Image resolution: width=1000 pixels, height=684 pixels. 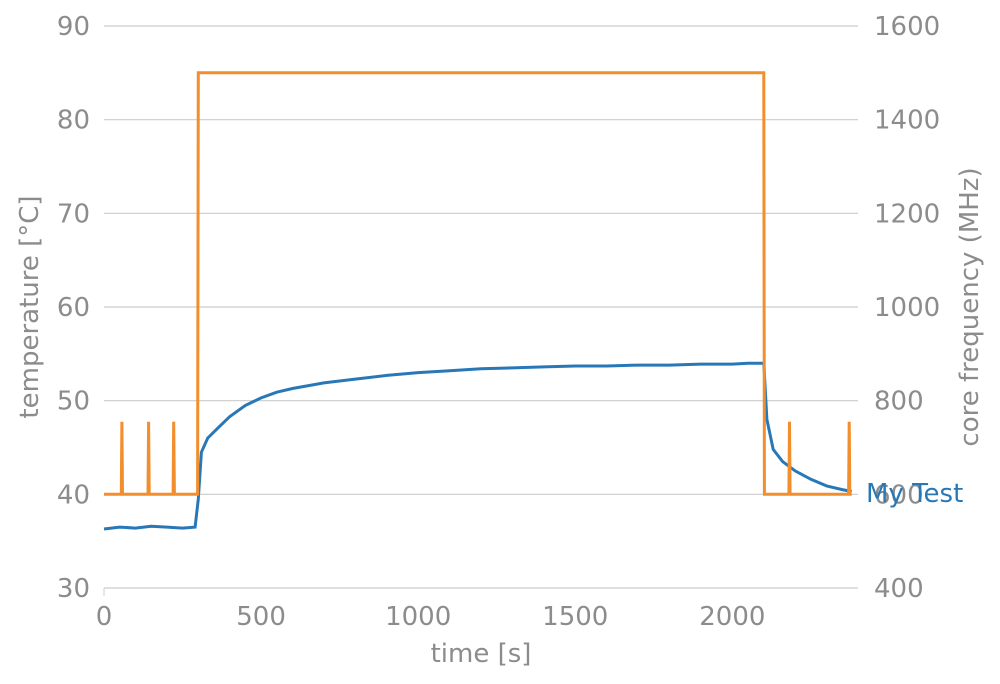 What do you see at coordinates (970, 306) in the screenshot?
I see `y-right-axis-label: core frequency (MHz)` at bounding box center [970, 306].